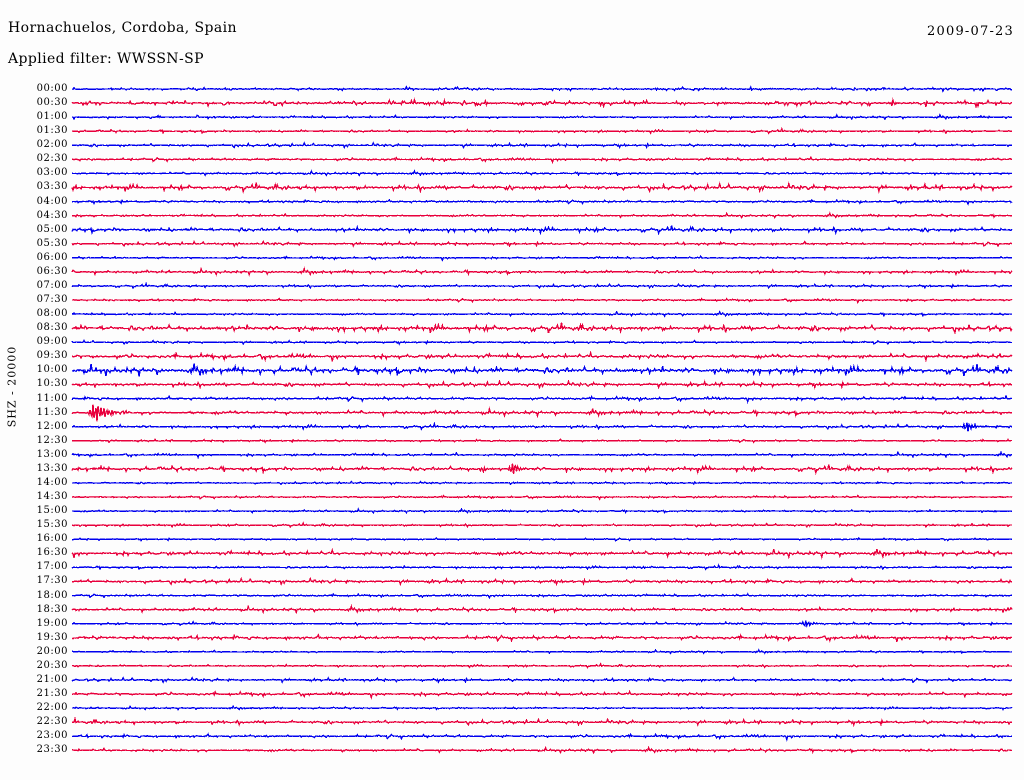  What do you see at coordinates (52, 173) in the screenshot?
I see `time-label-0300: 03:00` at bounding box center [52, 173].